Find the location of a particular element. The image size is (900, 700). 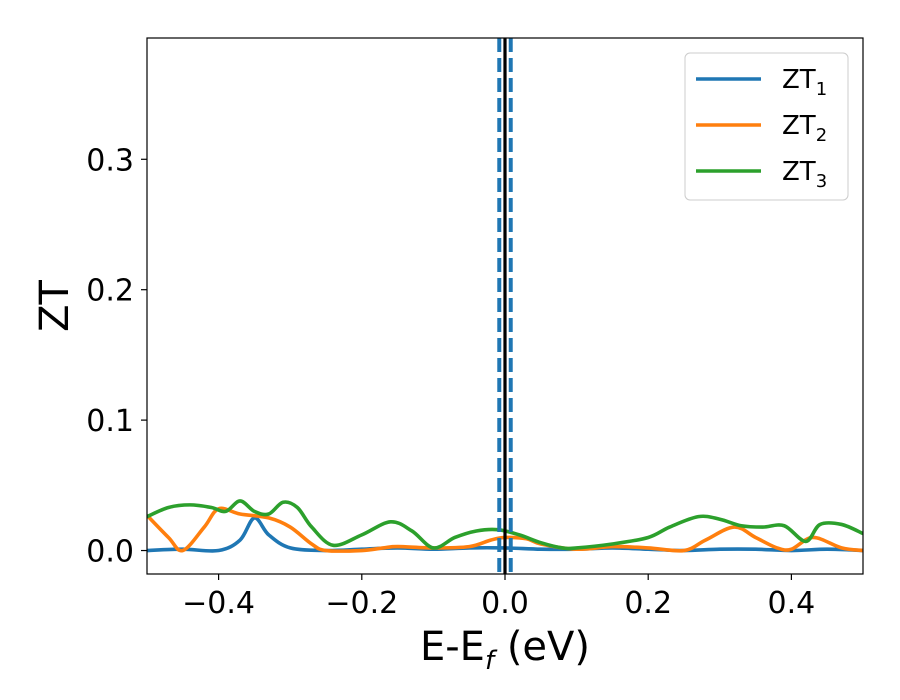

series-line-zt2 is located at coordinates (505, 529).